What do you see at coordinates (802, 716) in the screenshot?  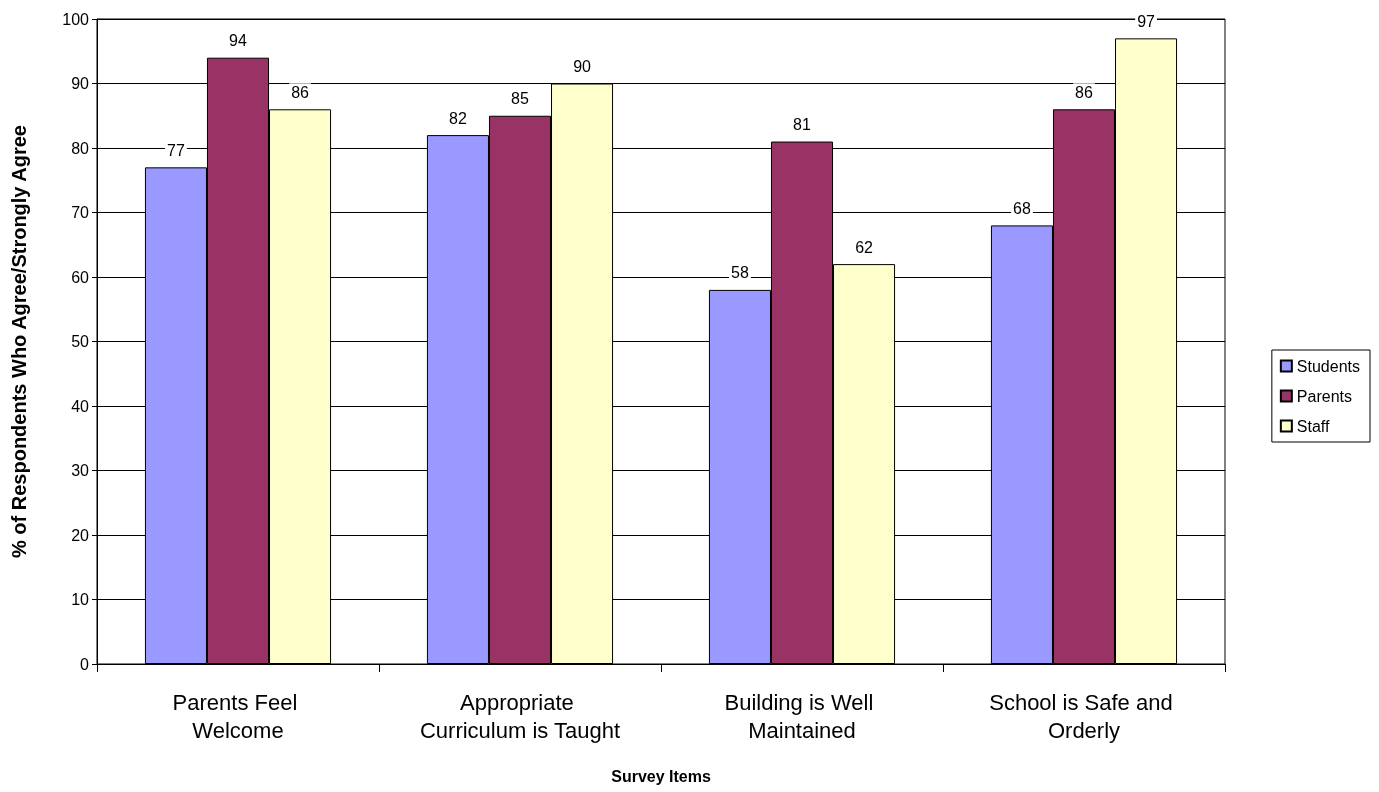 I see `x-tick-label: Building is Well Maintained` at bounding box center [802, 716].